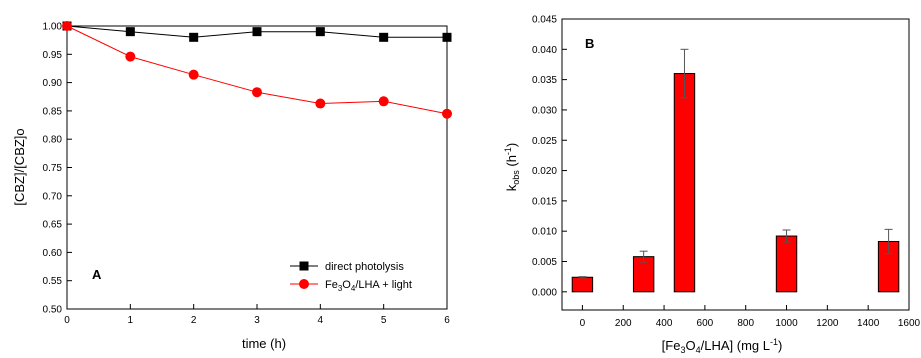  Describe the element at coordinates (722, 346) in the screenshot. I see `panel-b-x-axis-label: [Fe3O4/LHA] (mg L-1)` at that location.